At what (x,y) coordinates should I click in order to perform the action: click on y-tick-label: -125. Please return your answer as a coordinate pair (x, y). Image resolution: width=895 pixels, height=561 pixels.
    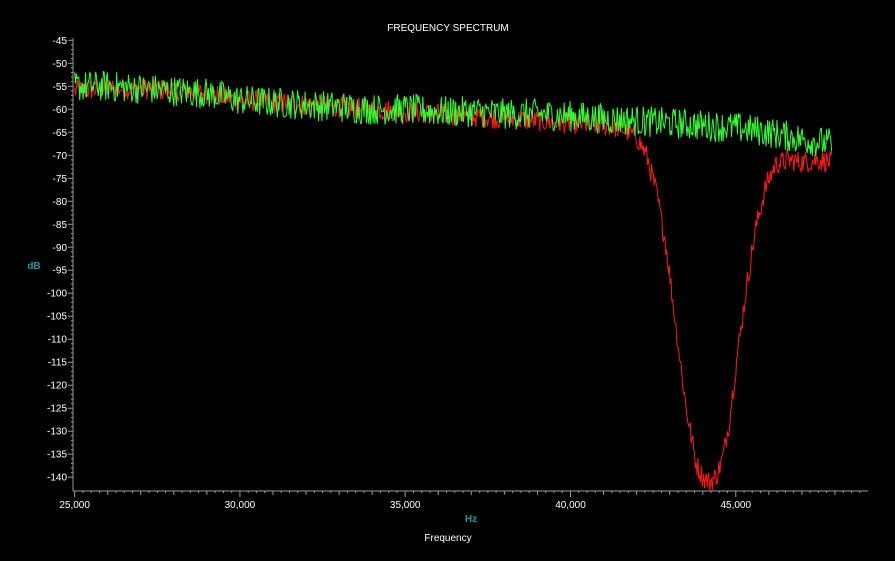
    Looking at the image, I should click on (57, 409).